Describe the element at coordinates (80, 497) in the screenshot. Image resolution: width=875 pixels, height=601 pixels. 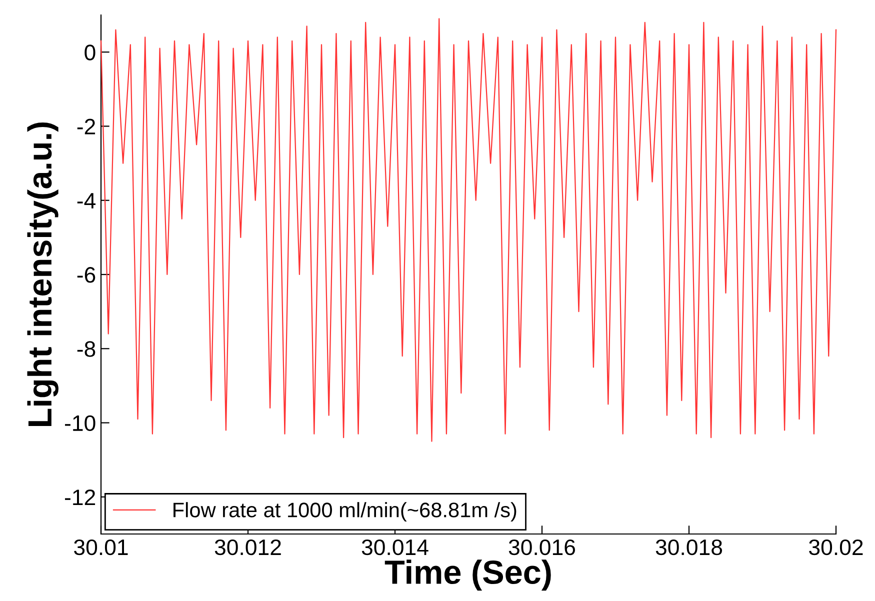
I see `y-tick-label: -12` at that location.